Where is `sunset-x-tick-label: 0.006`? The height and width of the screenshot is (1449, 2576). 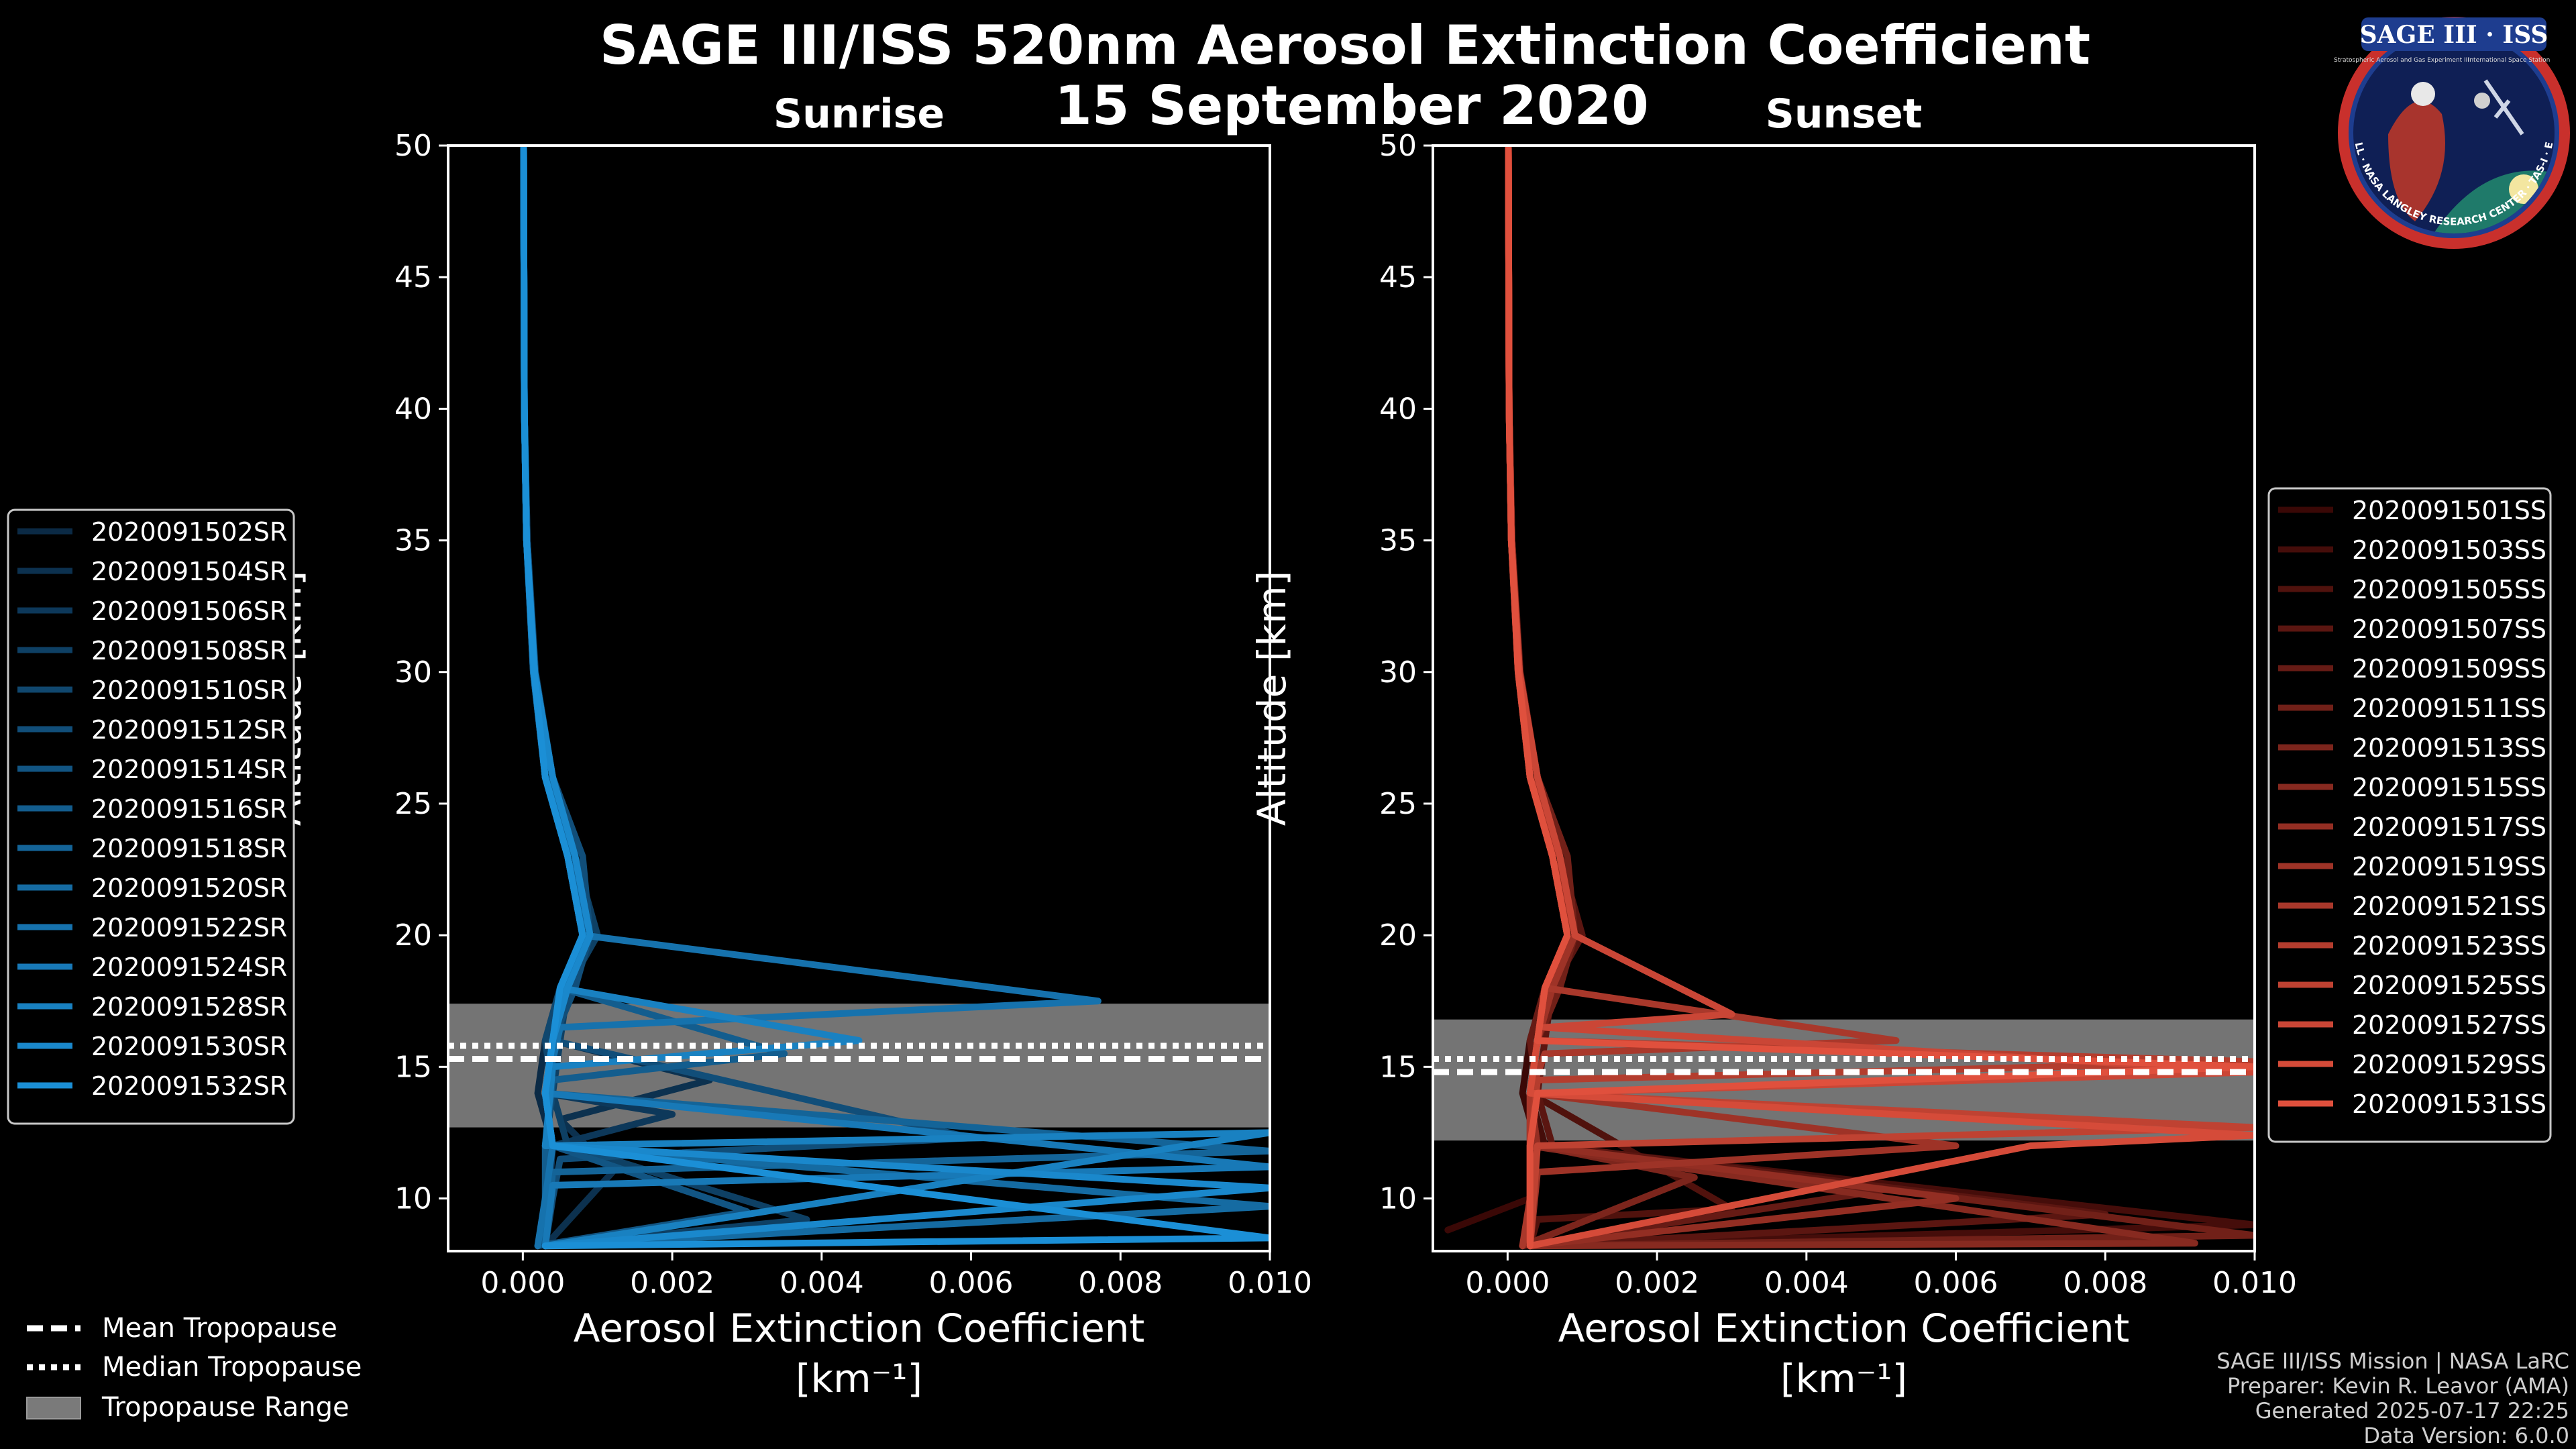 sunset-x-tick-label: 0.006 is located at coordinates (1956, 1283).